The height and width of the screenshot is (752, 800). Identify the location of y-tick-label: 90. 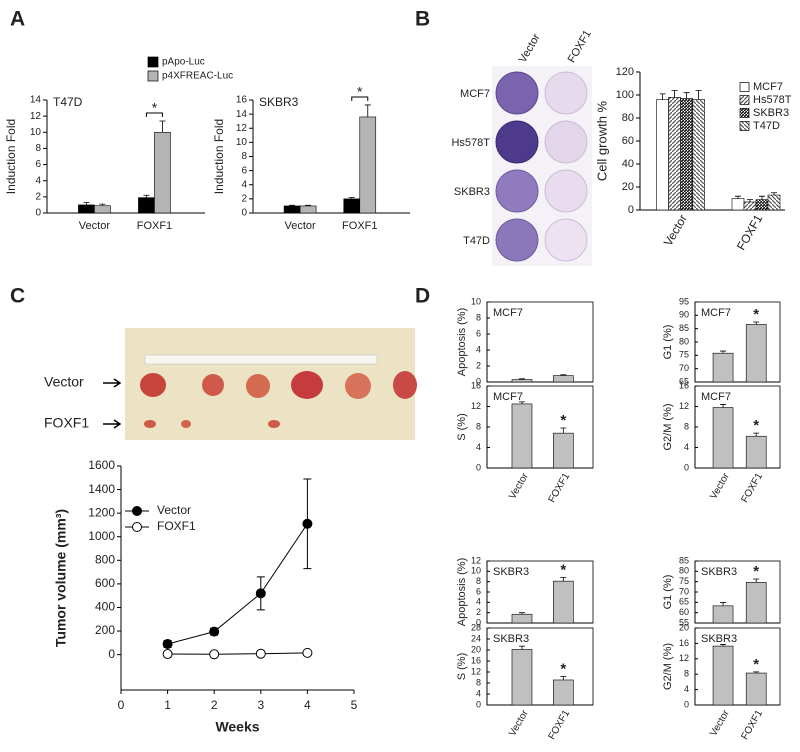
(684, 315).